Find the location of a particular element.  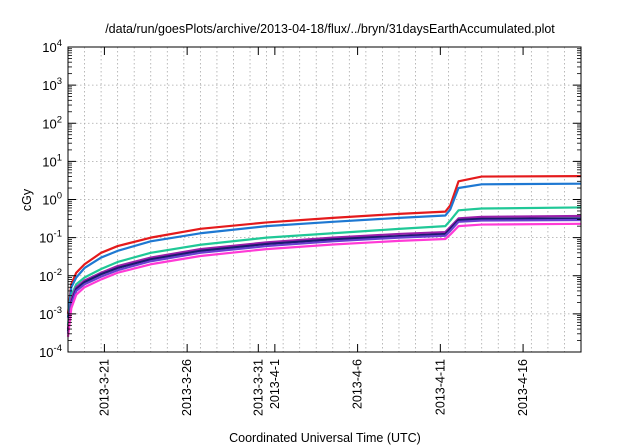

y-tick-labels: 10⁻⁴ 10⁻³ 10⁻² 10⁻¹ 10⁰ 10¹ 10² 10³ 10⁴ is located at coordinates (50, 199).